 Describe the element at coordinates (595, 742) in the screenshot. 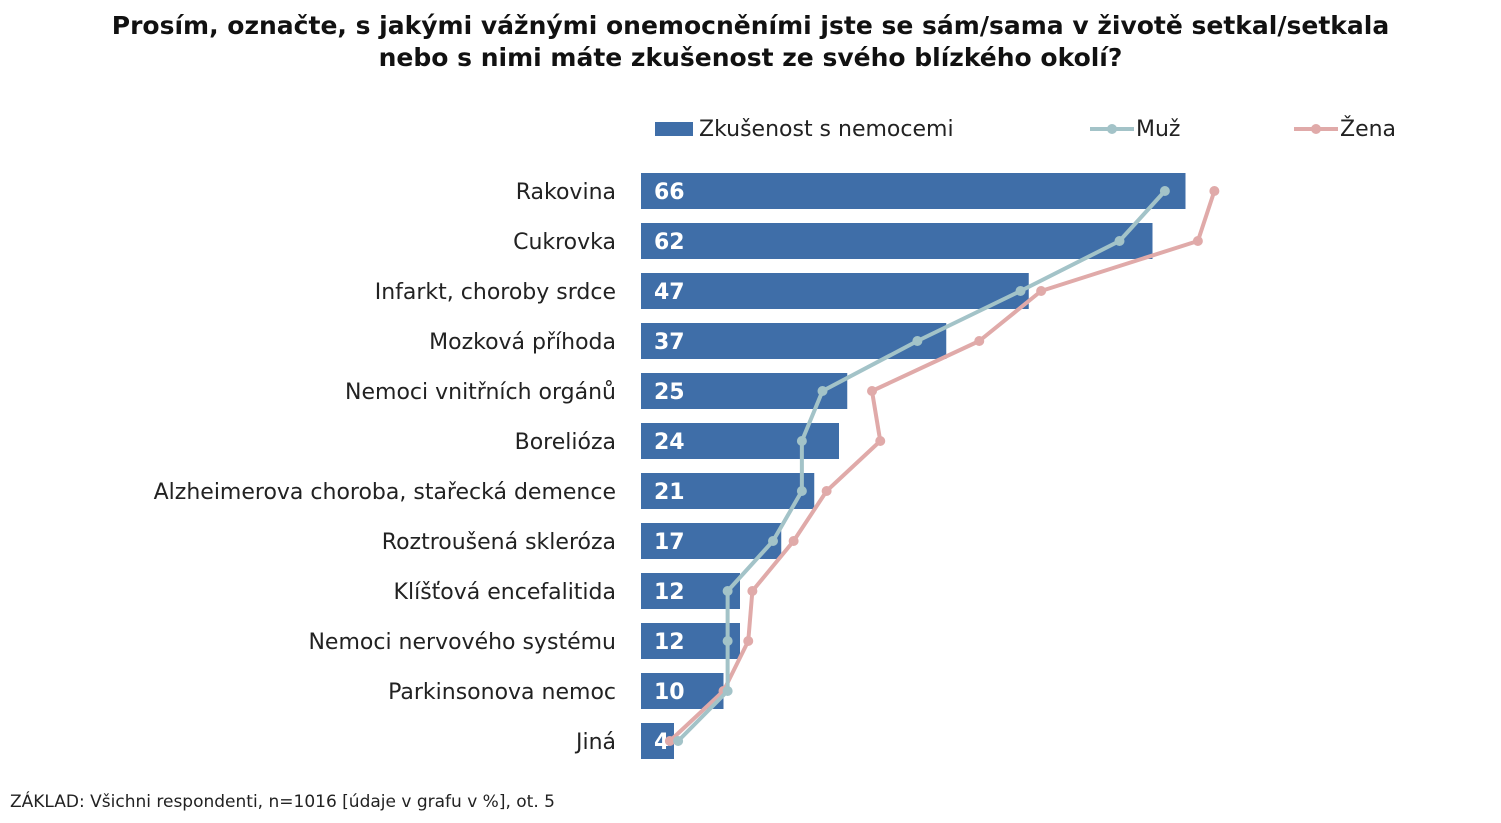

I see `category-label: Jiná` at that location.